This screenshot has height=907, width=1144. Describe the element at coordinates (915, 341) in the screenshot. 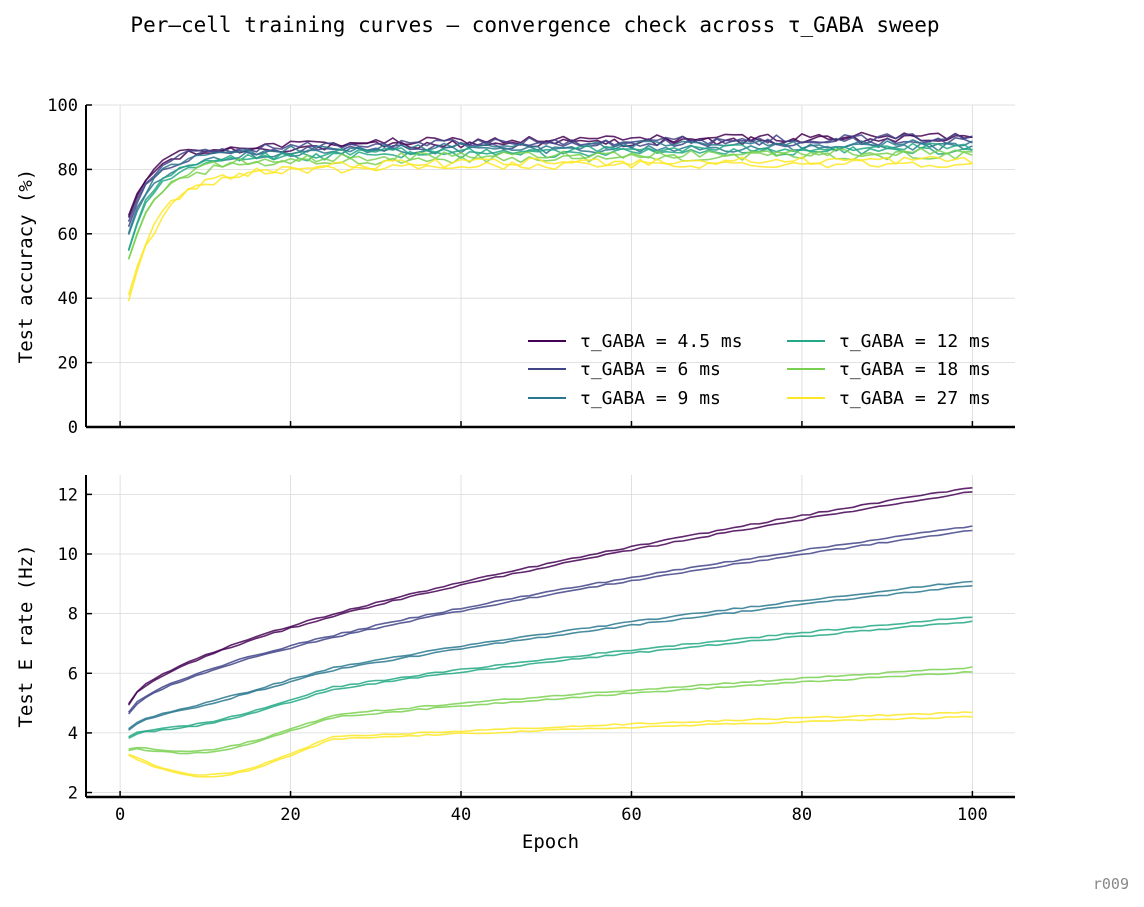

I see `legend-label: τ_GABA = 12 ms` at that location.